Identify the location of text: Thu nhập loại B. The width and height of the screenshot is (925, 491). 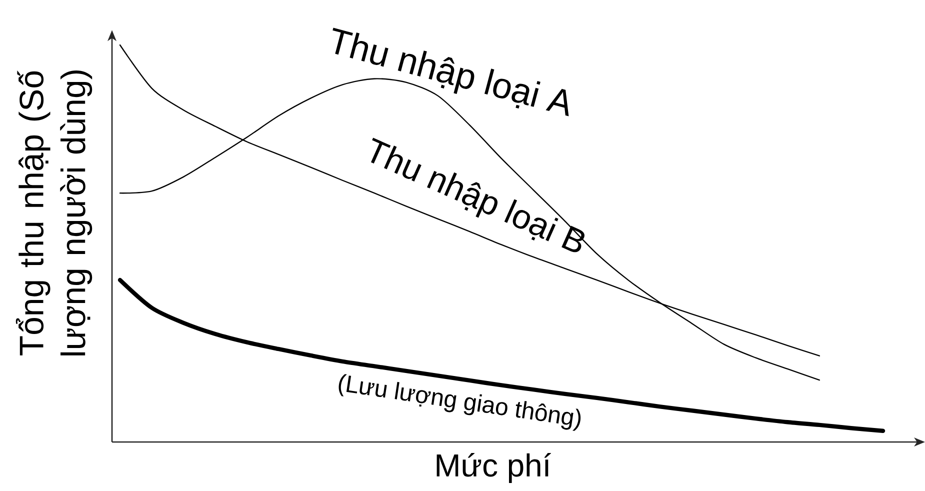
(477, 195).